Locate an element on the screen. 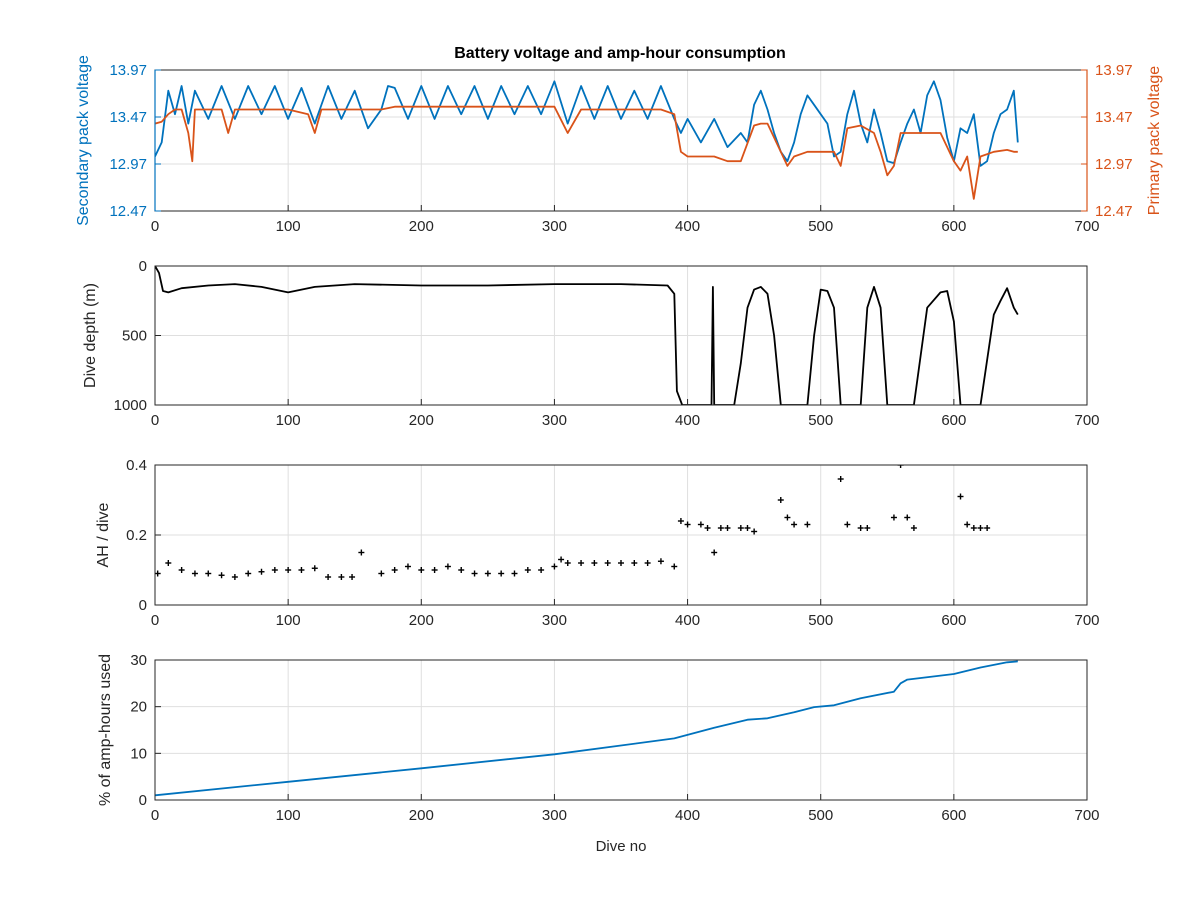 The width and height of the screenshot is (1200, 900). y-tick-label: 500 is located at coordinates (134, 336).